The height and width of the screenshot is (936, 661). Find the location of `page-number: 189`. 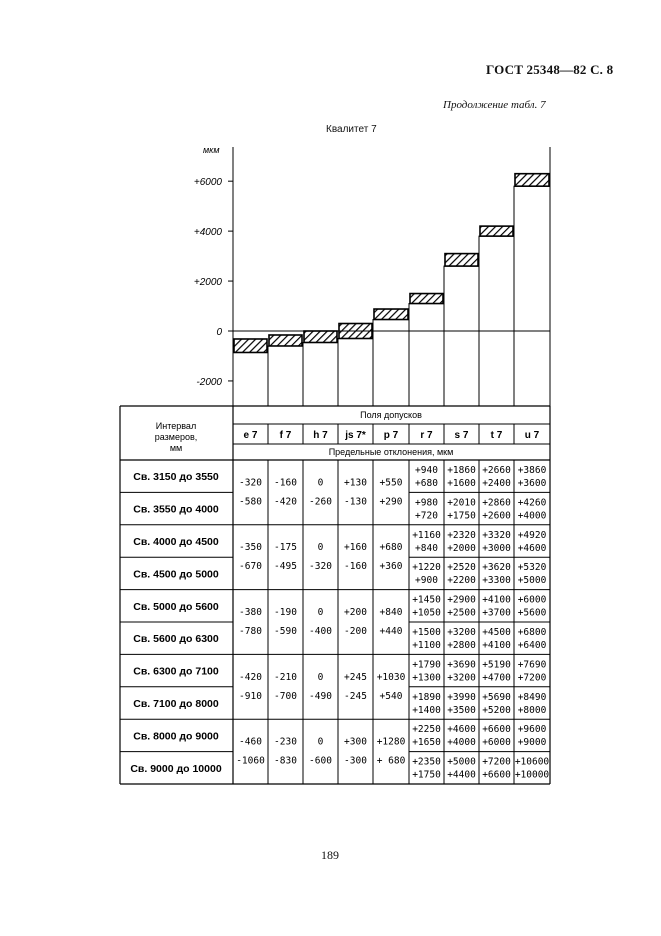

page-number: 189 is located at coordinates (330, 855).